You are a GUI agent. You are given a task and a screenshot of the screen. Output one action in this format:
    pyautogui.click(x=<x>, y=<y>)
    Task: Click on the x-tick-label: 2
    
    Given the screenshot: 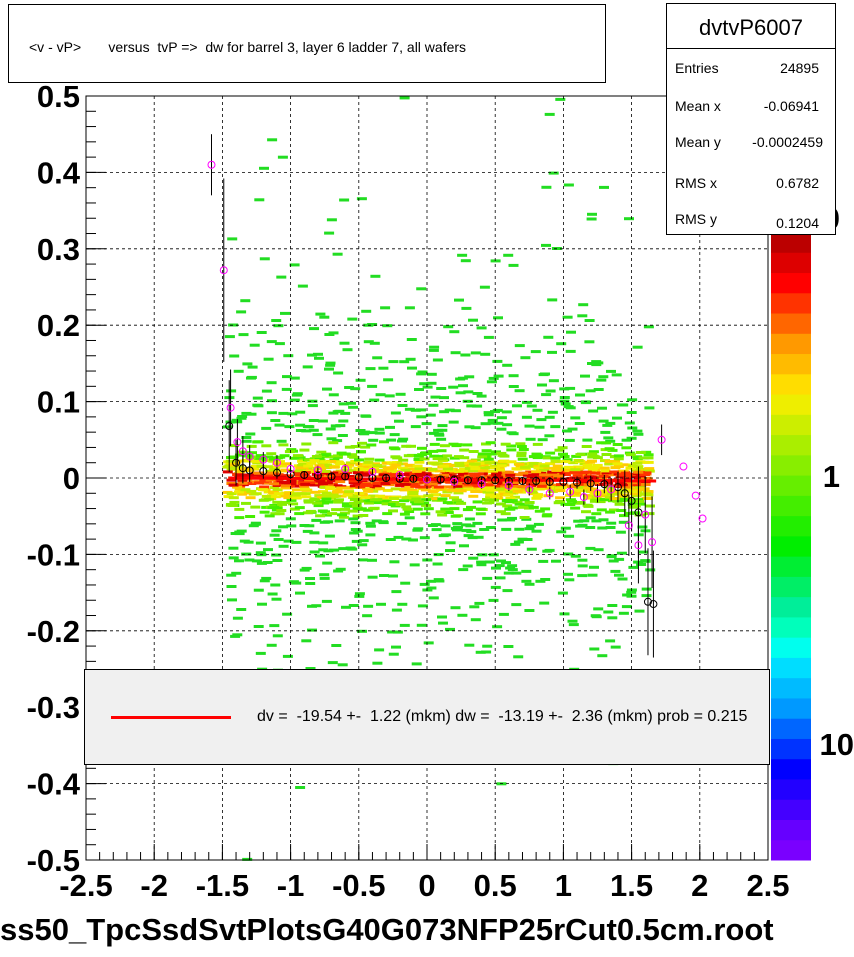 What is the action you would take?
    pyautogui.click(x=699, y=885)
    